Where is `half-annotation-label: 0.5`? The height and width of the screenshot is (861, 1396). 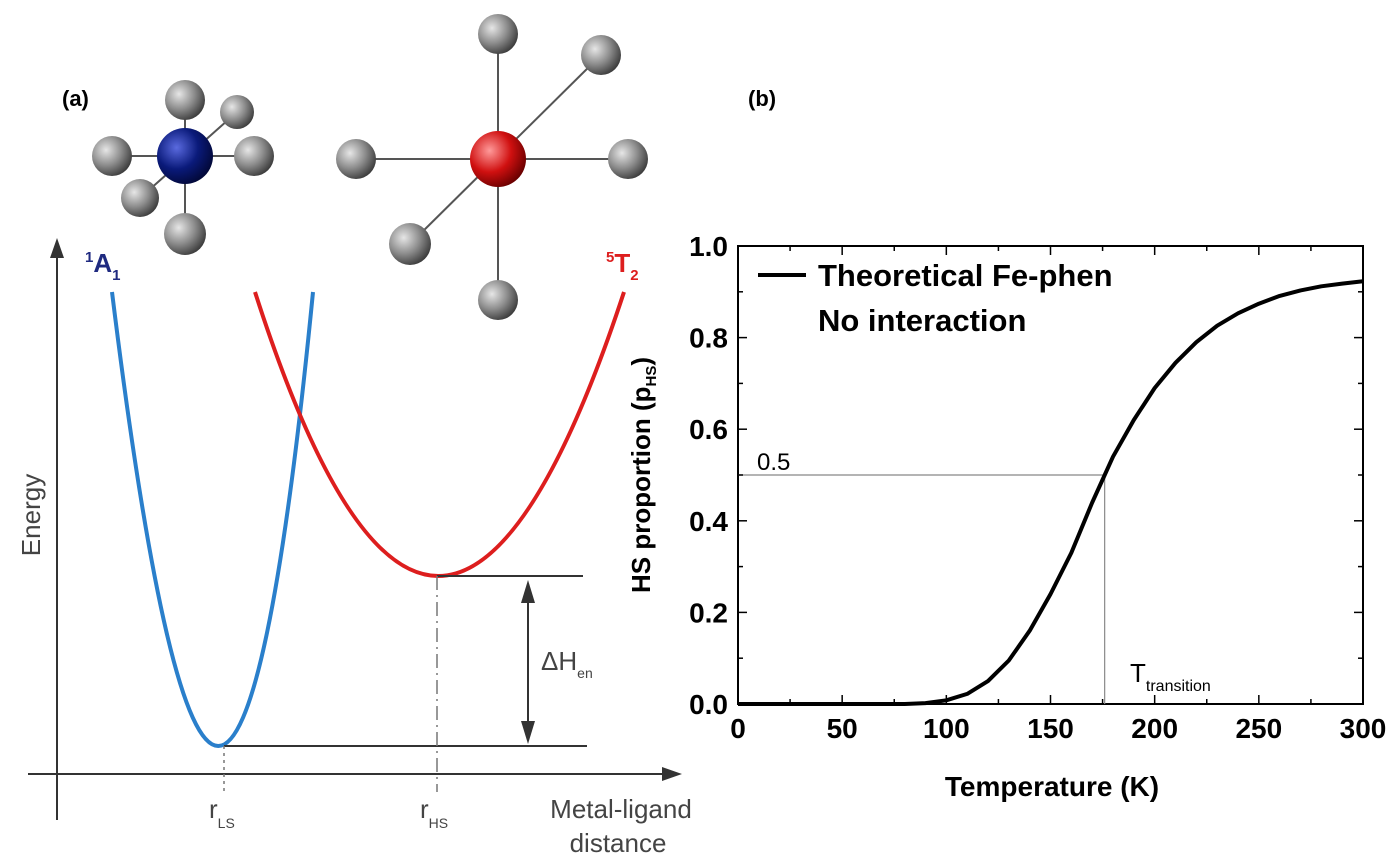
half-annotation-label: 0.5 is located at coordinates (773, 462).